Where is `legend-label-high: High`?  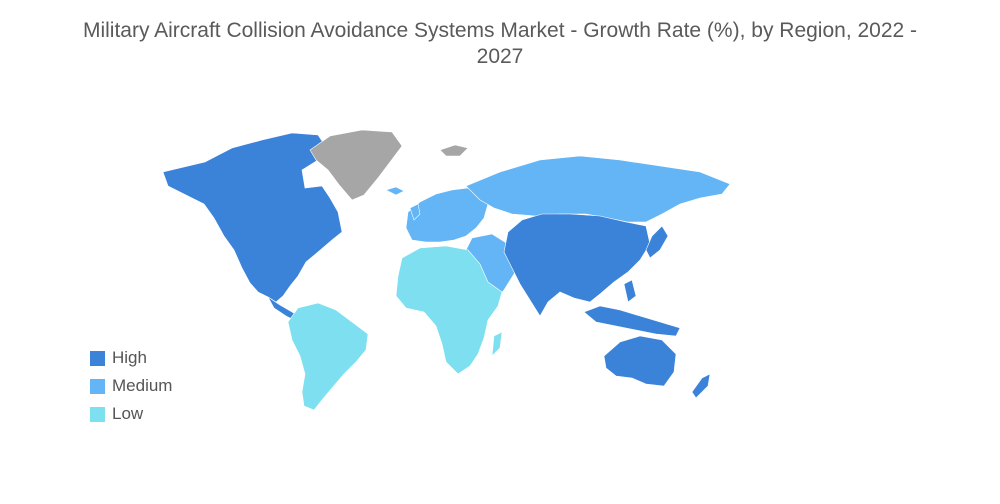 legend-label-high: High is located at coordinates (129, 357).